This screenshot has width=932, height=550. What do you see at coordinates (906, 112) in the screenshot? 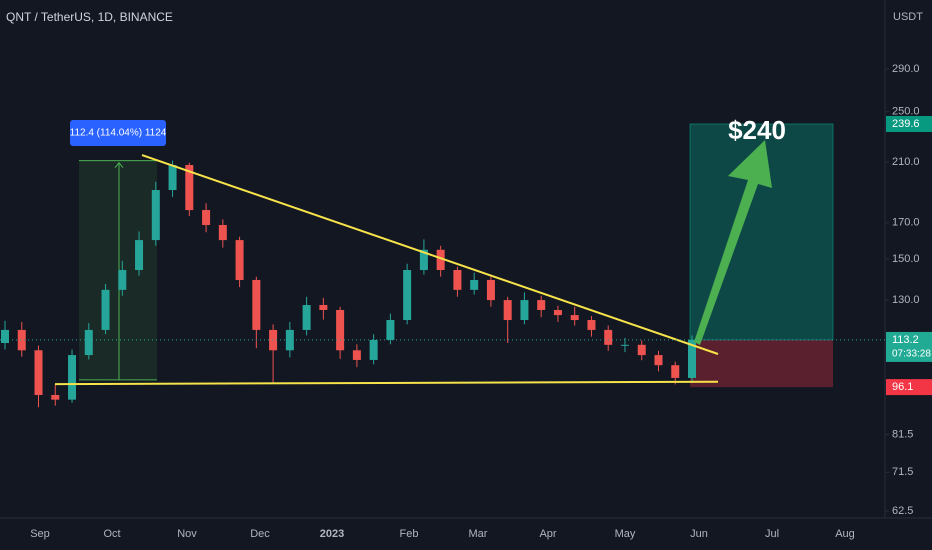
I see `y-tick-label: 250.0` at bounding box center [906, 112].